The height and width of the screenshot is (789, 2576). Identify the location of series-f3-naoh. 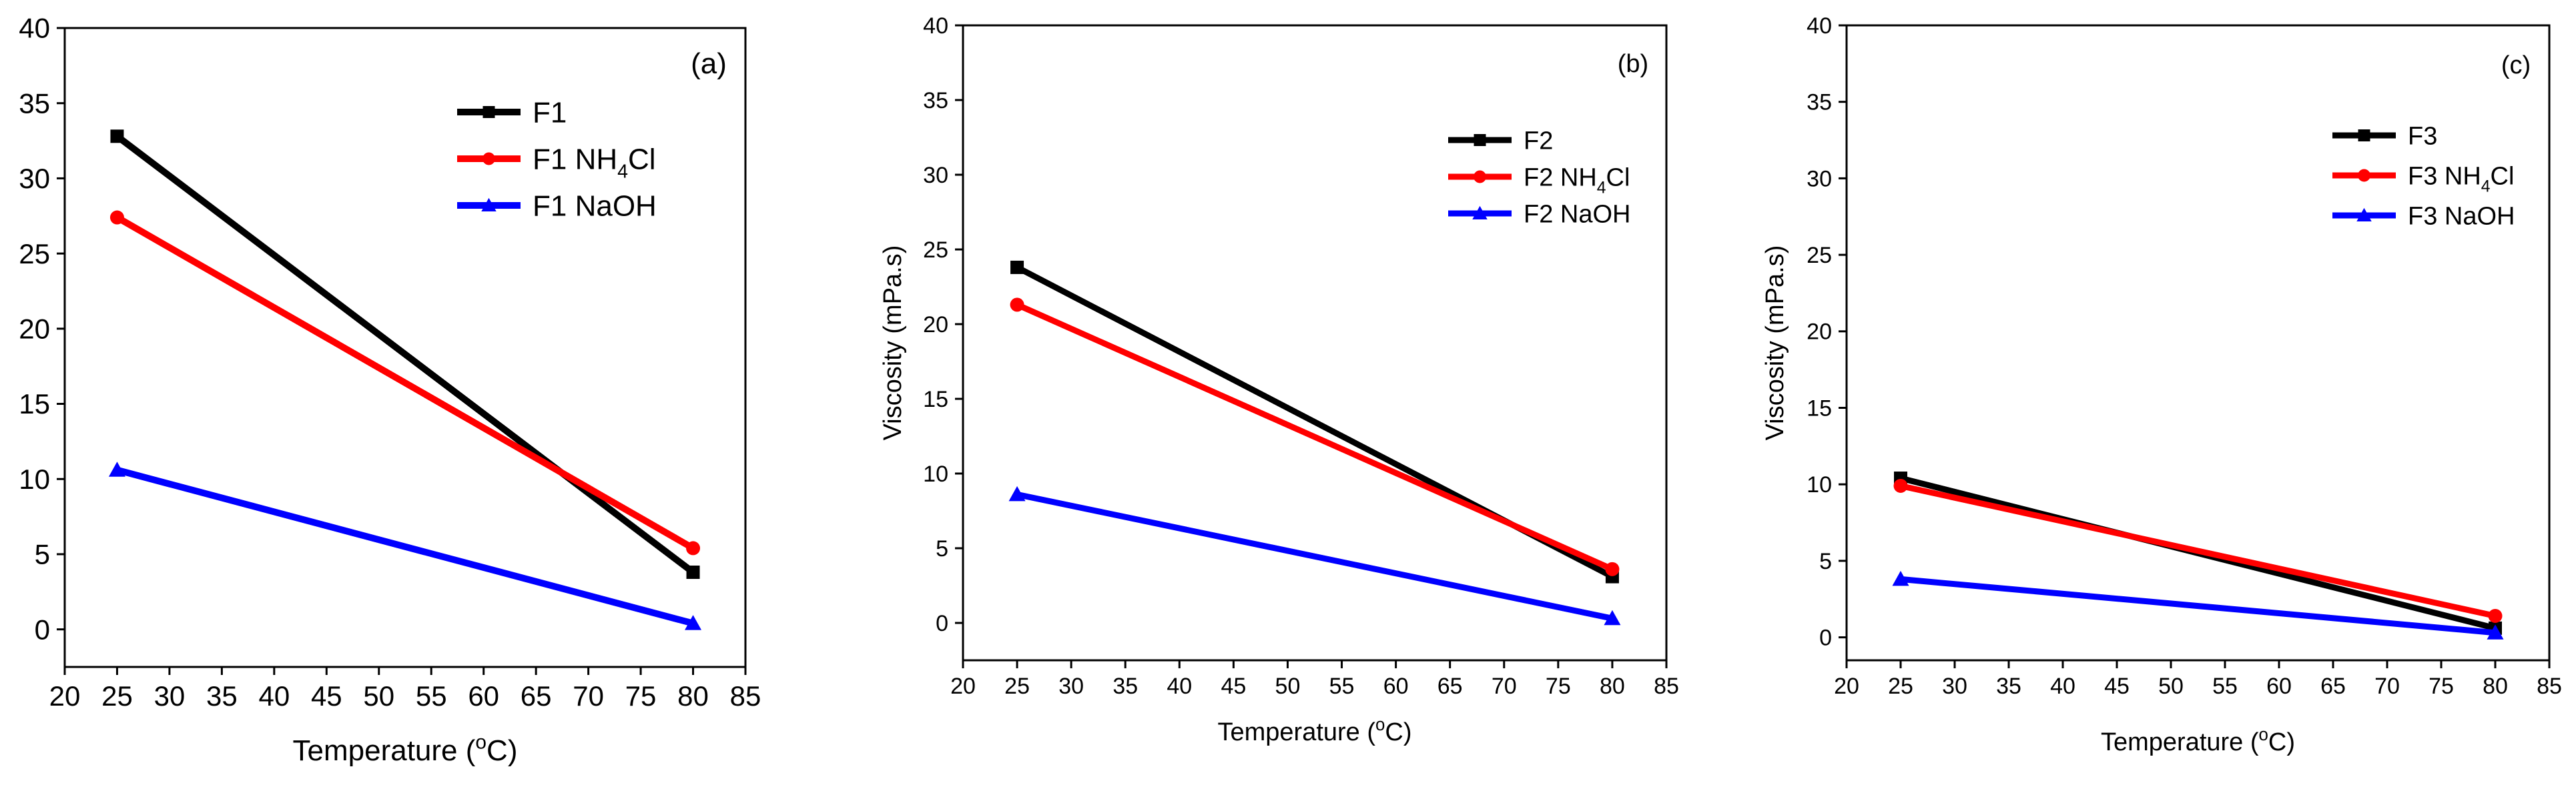
(2198, 605).